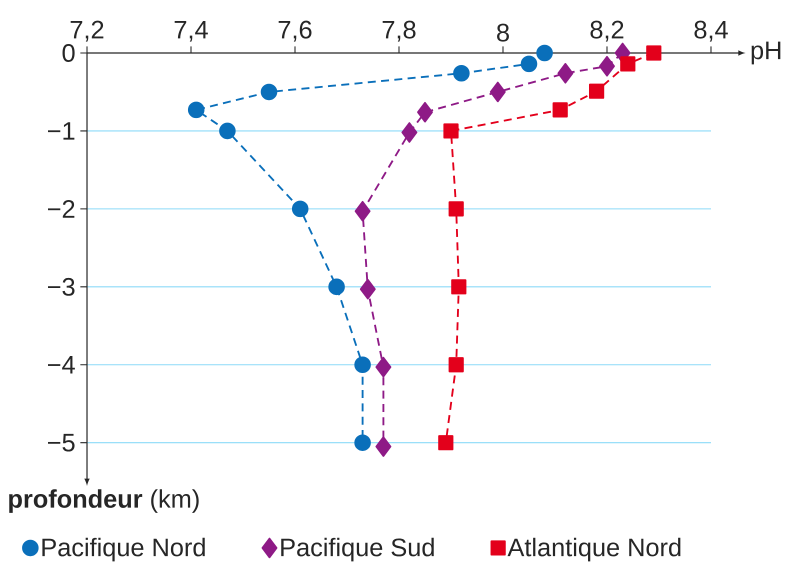 The width and height of the screenshot is (794, 568). I want to click on x-axis-title: pH, so click(766, 53).